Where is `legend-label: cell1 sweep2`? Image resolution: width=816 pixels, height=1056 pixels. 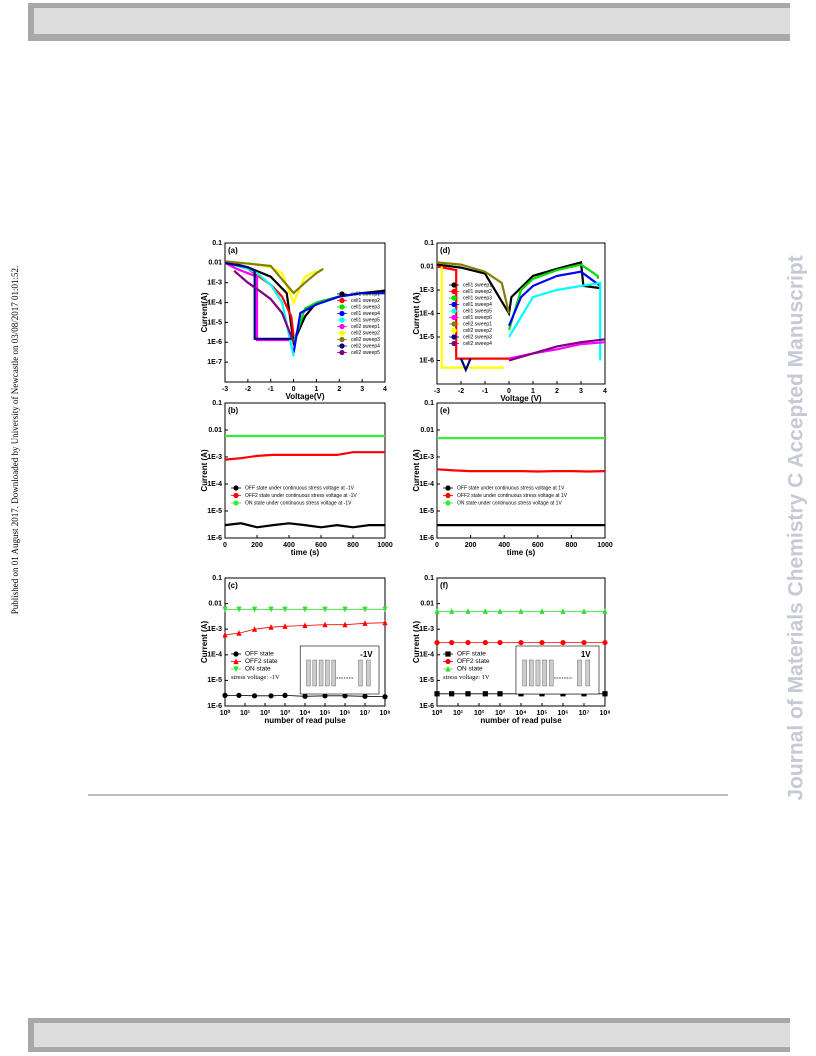
legend-label: cell1 sweep2 is located at coordinates (477, 292).